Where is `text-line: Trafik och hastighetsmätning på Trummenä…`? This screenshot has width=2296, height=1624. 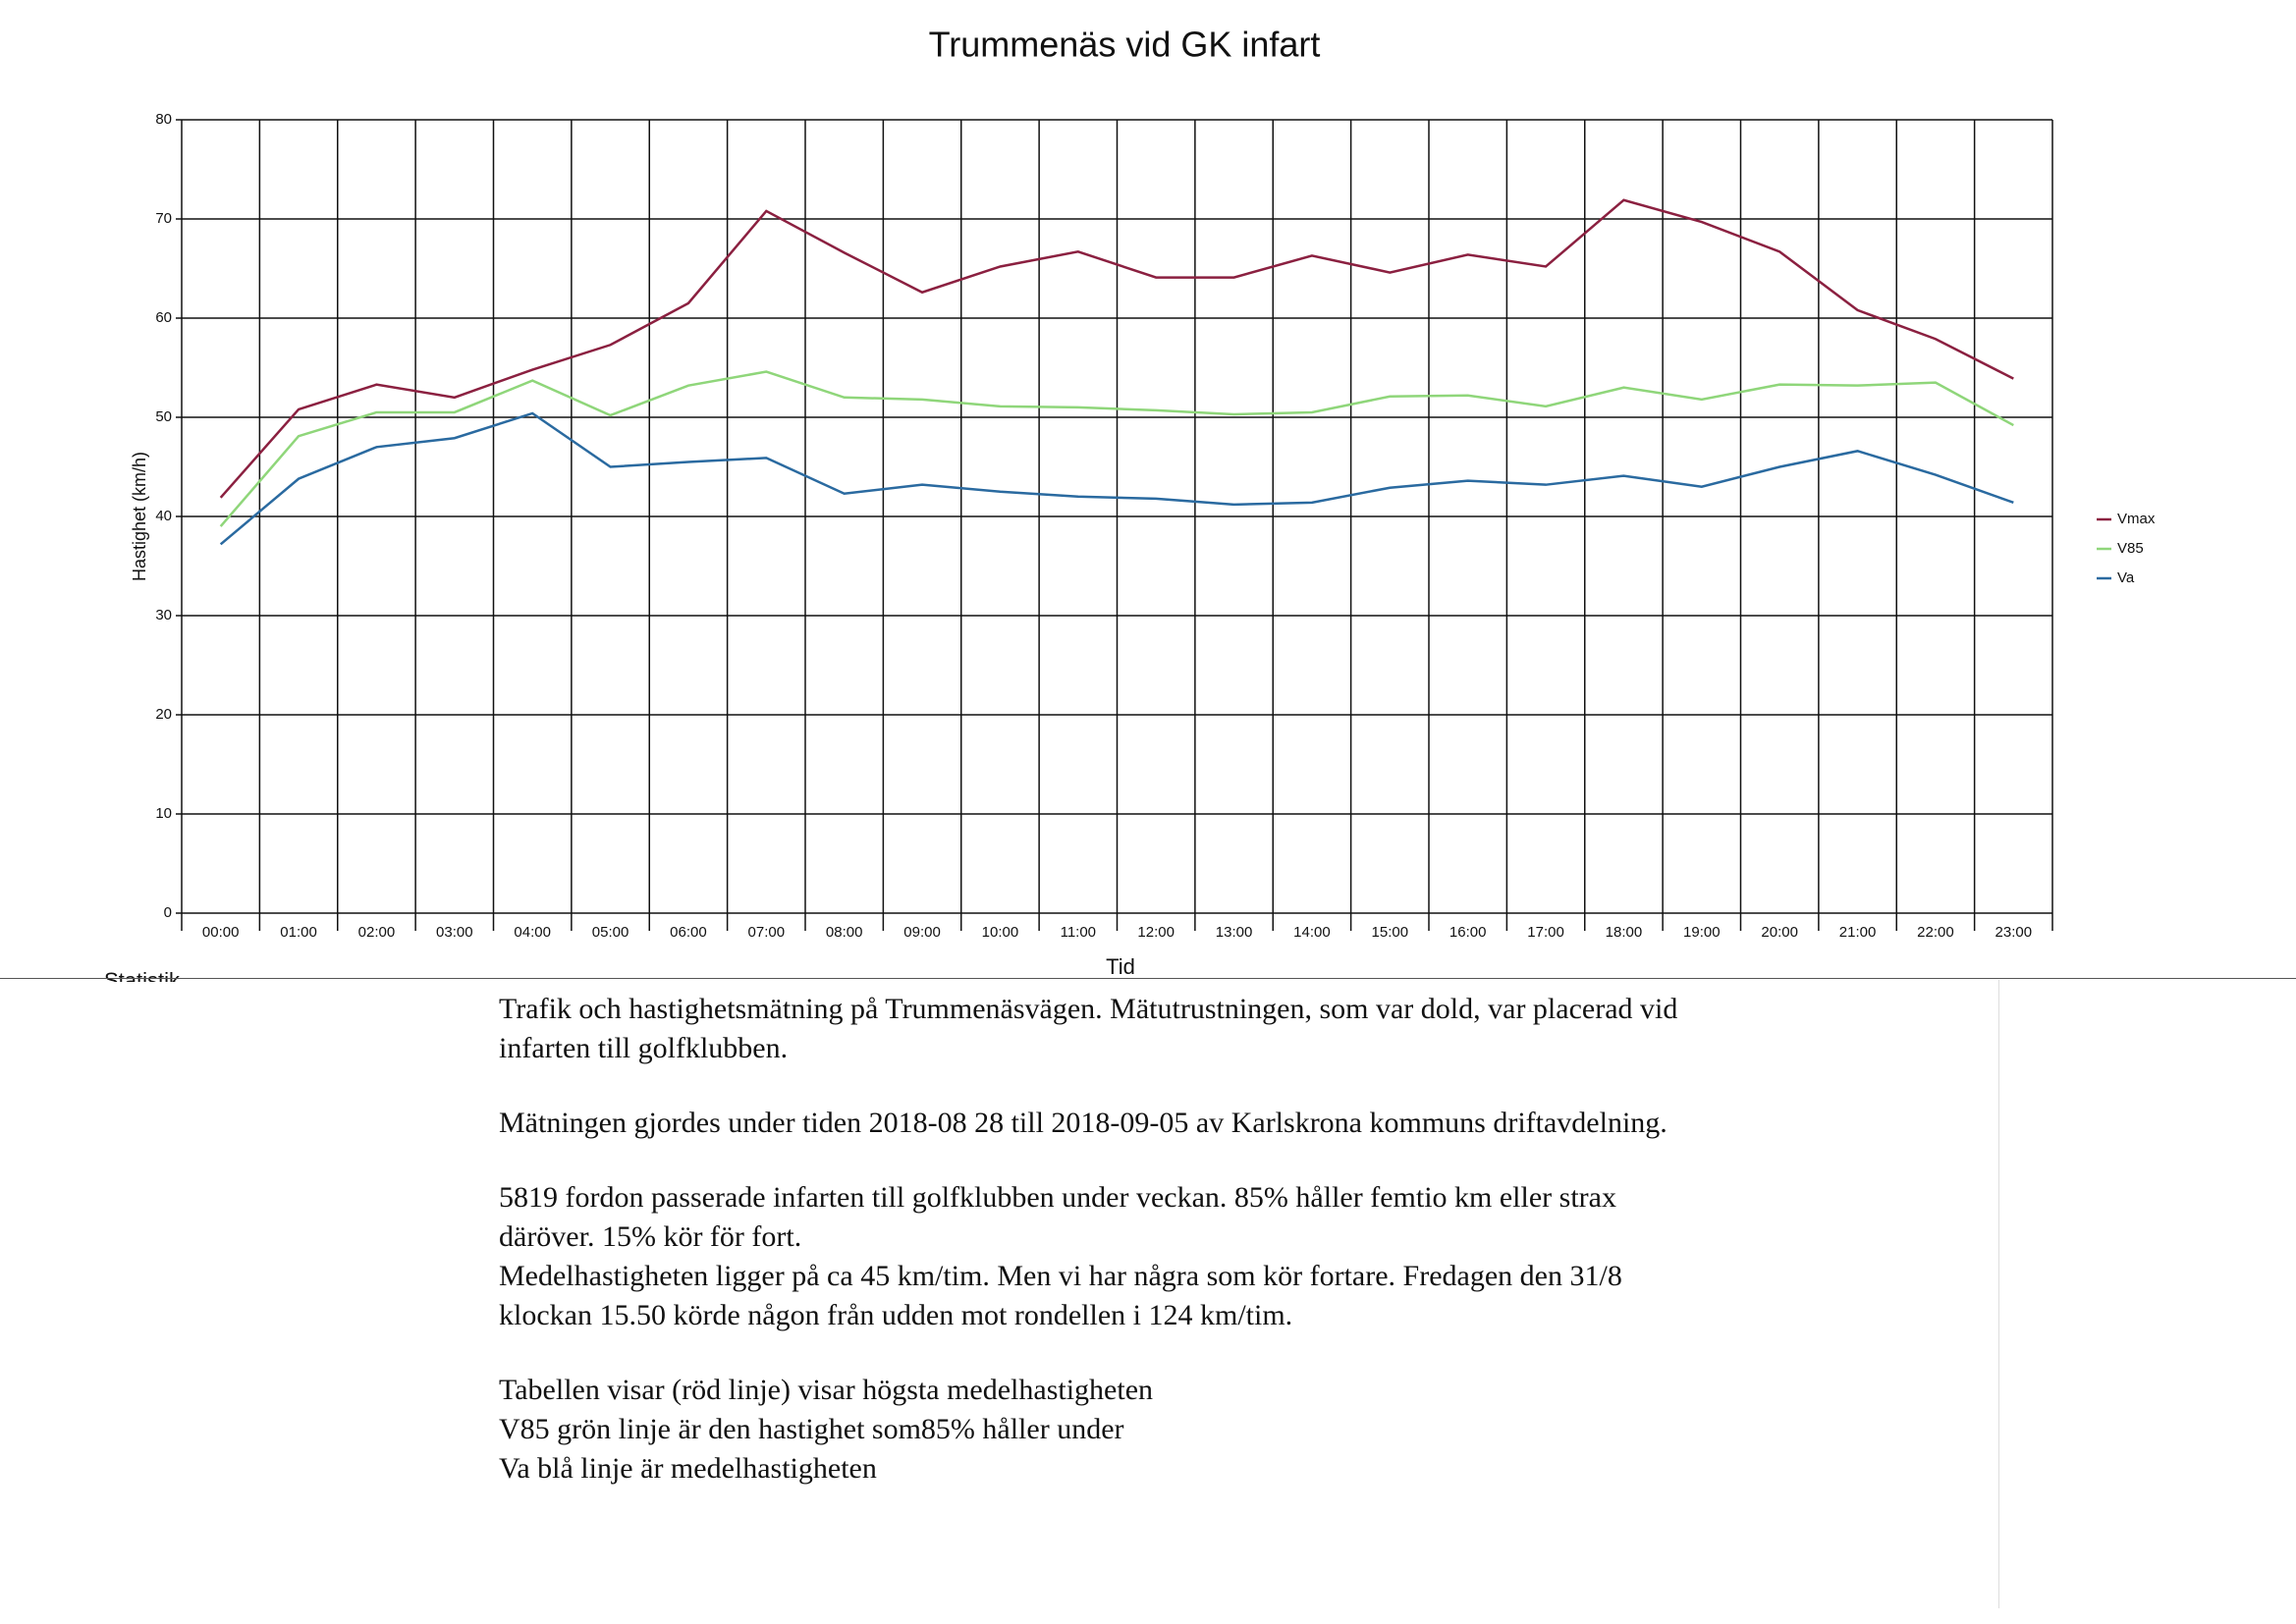
text-line: Trafik och hastighetsmätning på Trummenä… is located at coordinates (1088, 1009).